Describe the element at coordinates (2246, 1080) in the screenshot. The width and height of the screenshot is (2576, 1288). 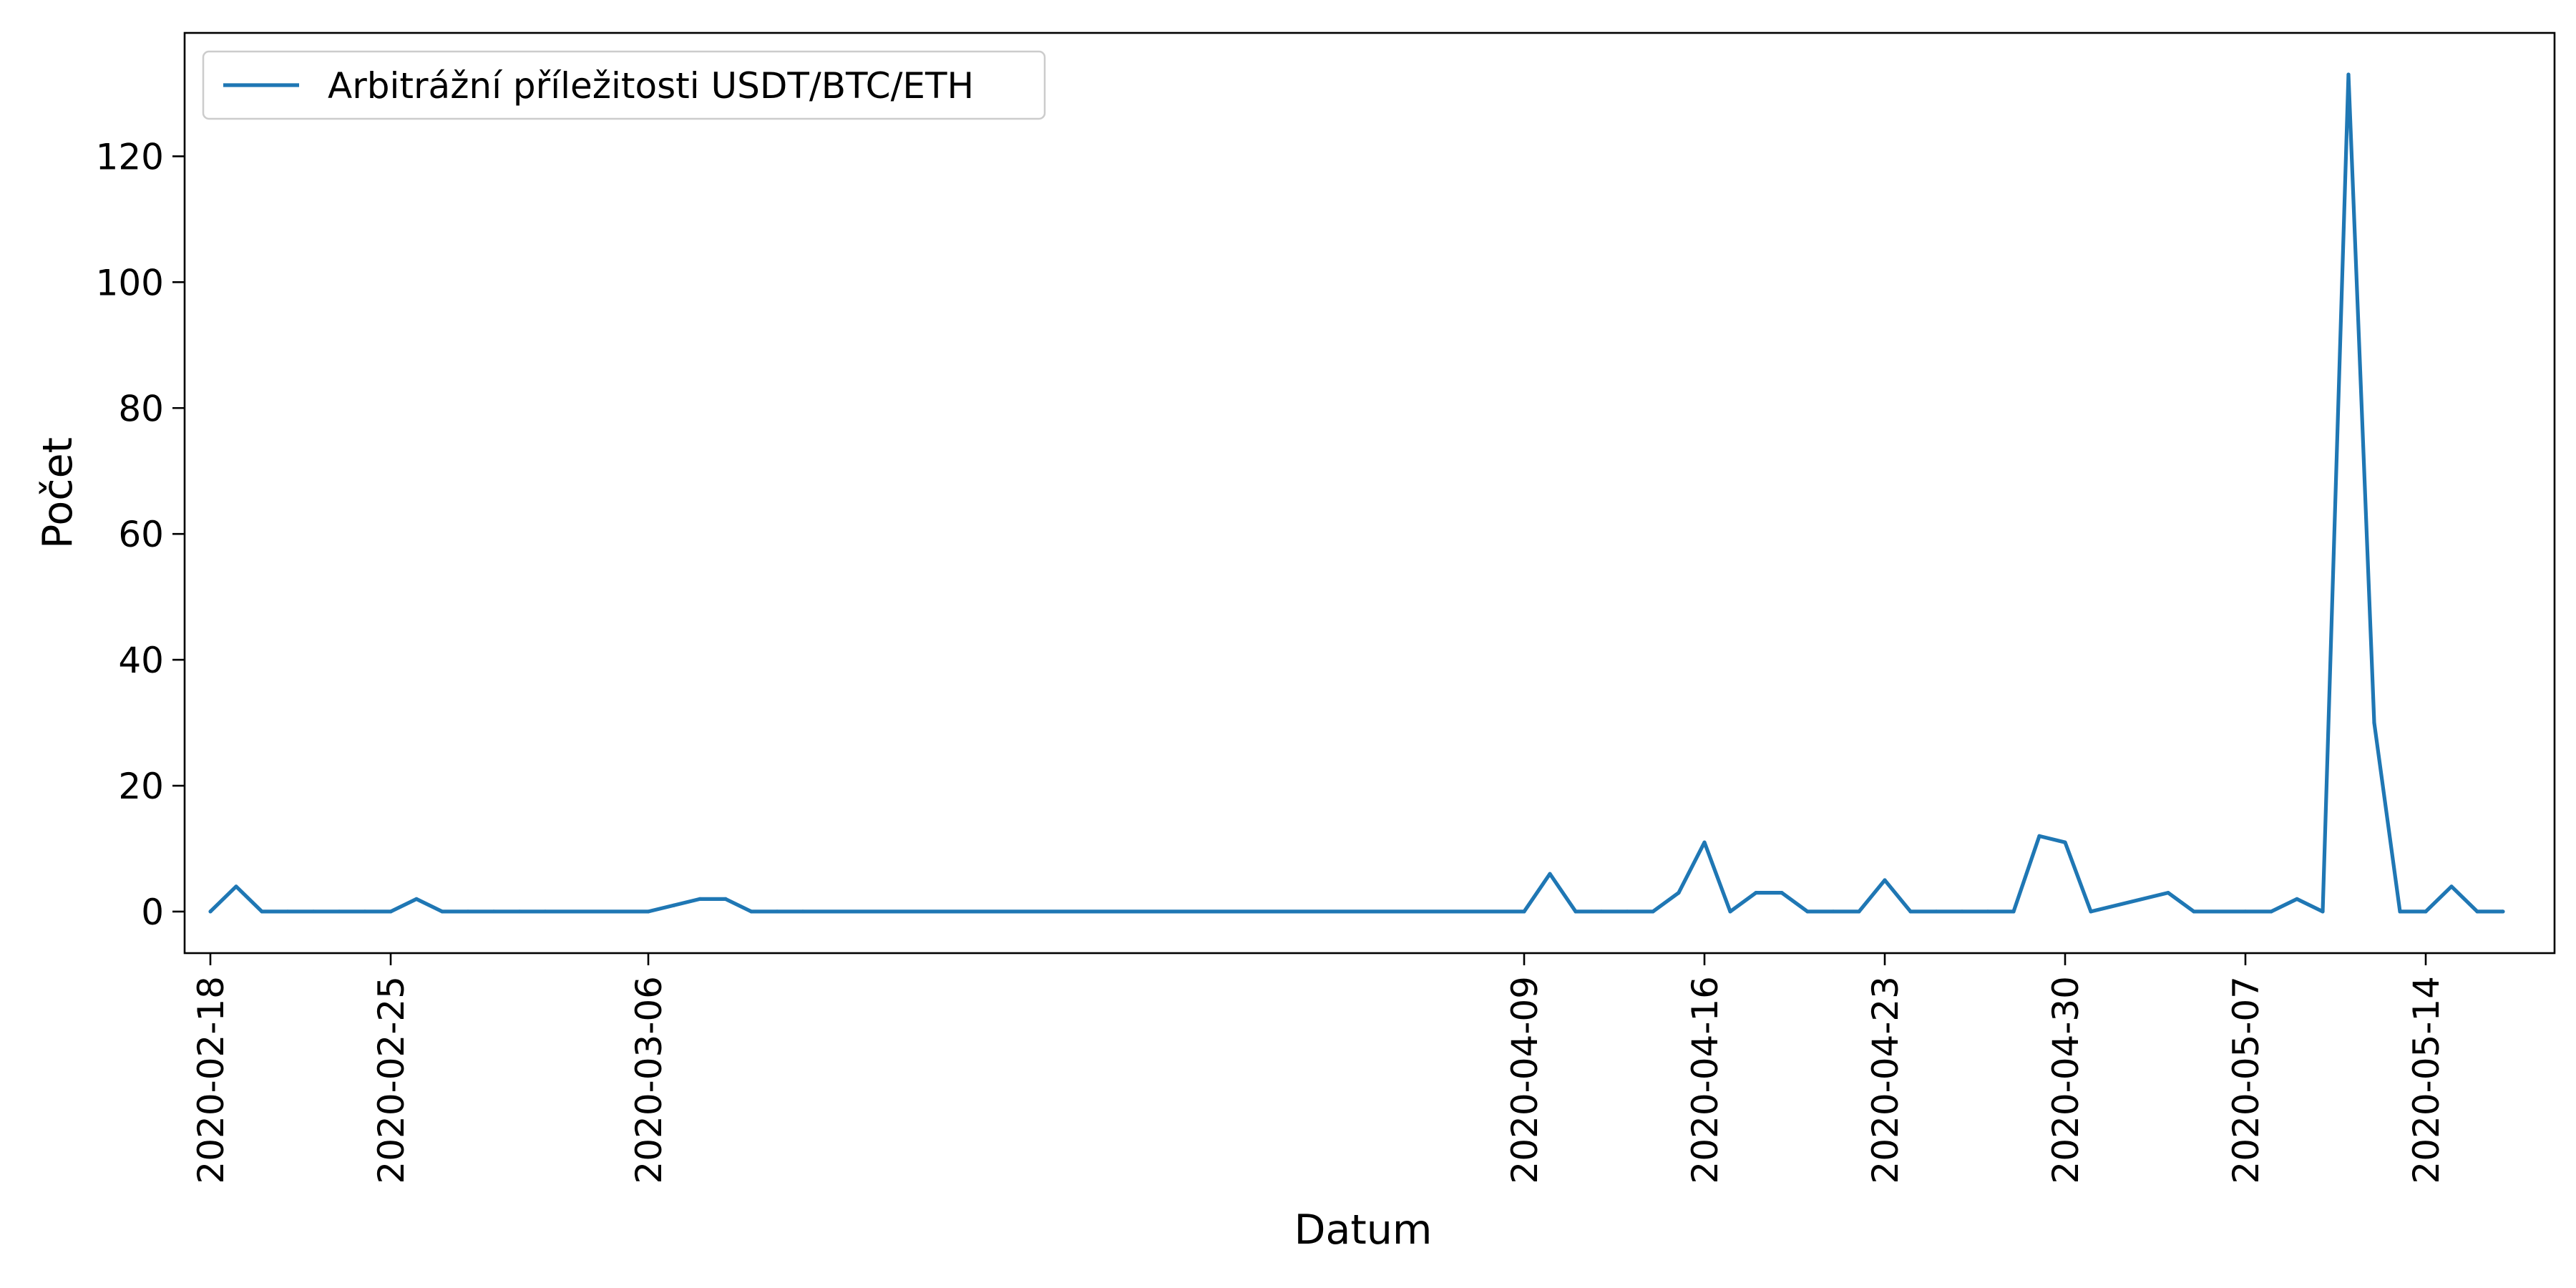
I see `x-tick-label: 2020-05-07` at that location.